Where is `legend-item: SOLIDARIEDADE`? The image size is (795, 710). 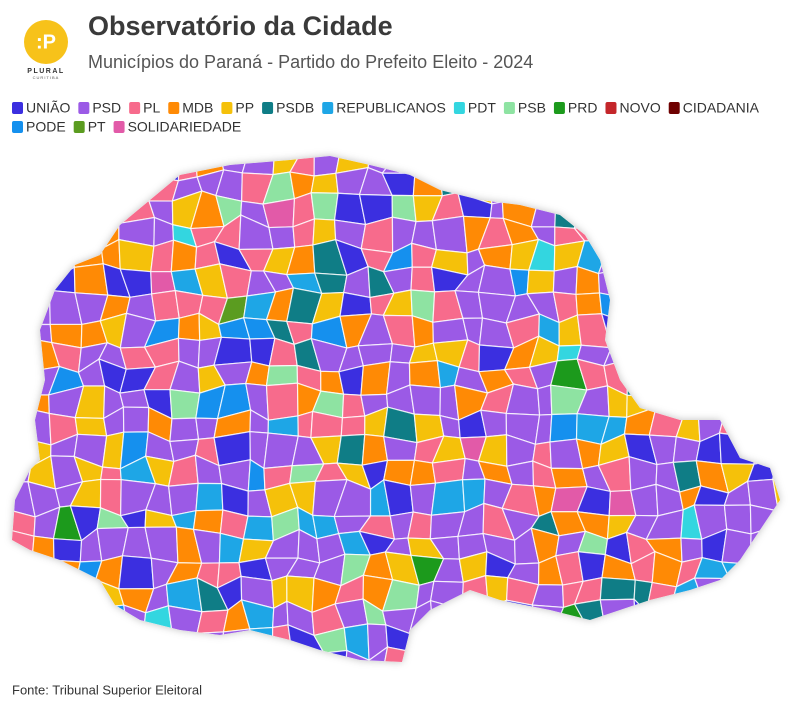
legend-item: SOLIDARIEDADE is located at coordinates (177, 127).